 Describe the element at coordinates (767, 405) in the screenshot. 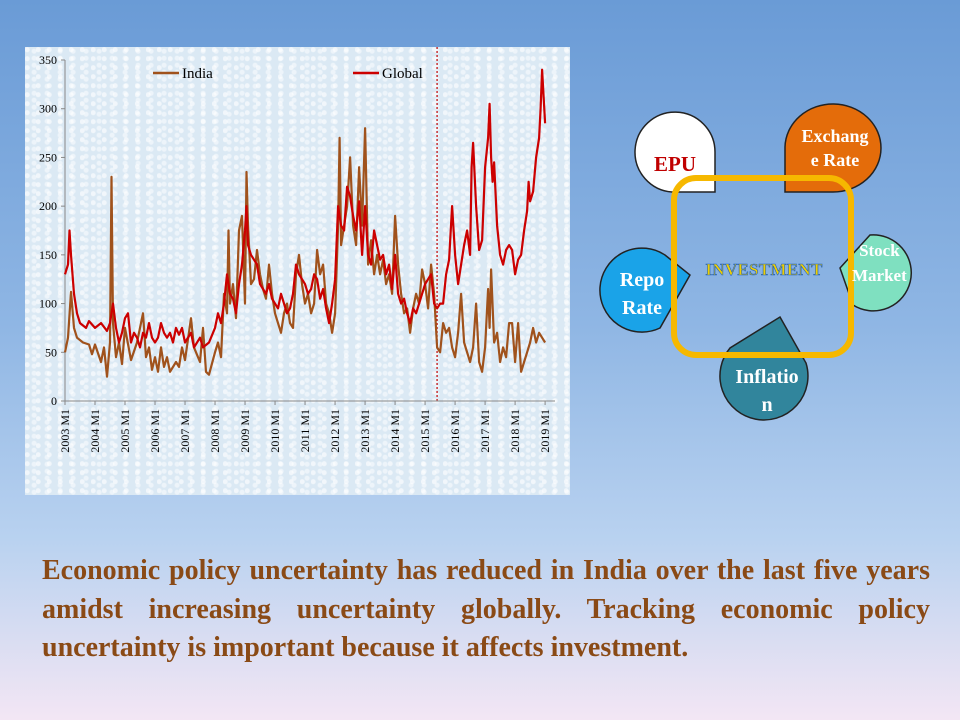

I see `inflation-text-2: n` at that location.